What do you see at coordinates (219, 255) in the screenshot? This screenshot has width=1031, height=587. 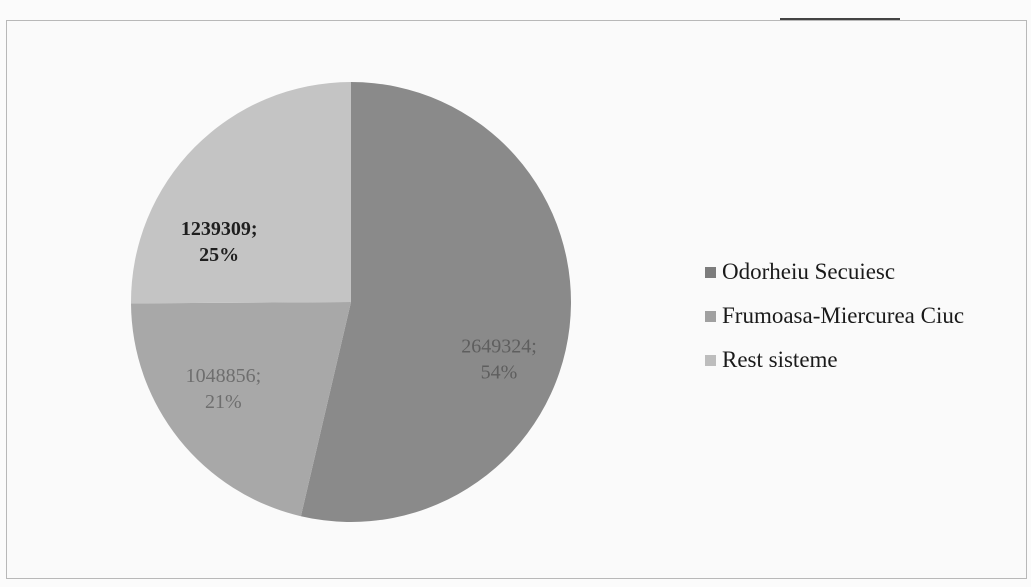 I see `label-rest-percent: 25%` at bounding box center [219, 255].